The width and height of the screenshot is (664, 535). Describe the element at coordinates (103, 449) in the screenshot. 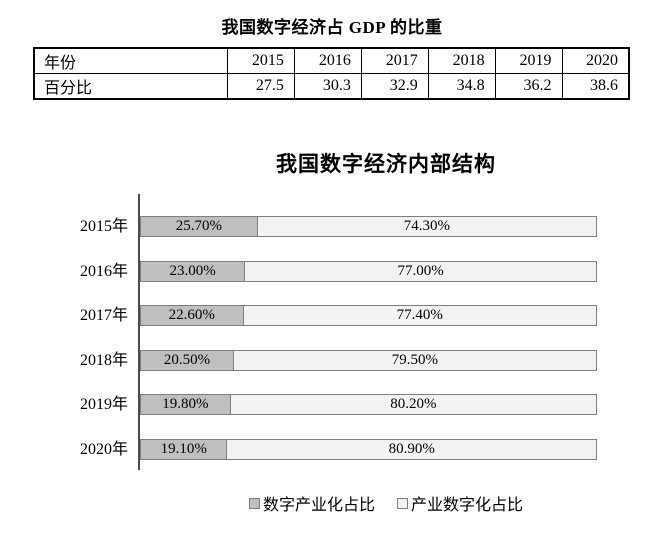

I see `year-axis-label: 2020年` at that location.